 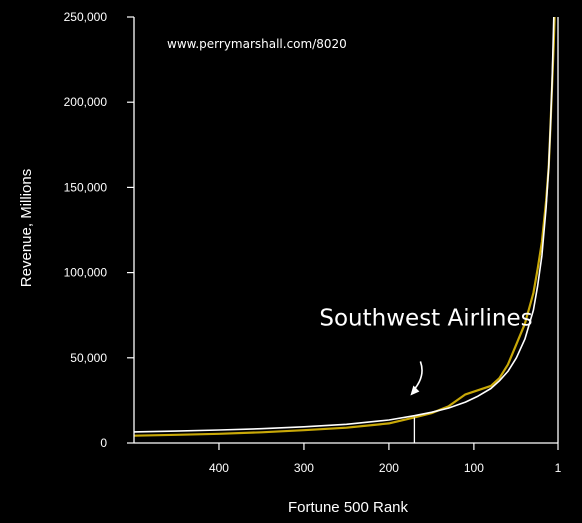 I want to click on x-tick-label: 200, so click(x=389, y=468).